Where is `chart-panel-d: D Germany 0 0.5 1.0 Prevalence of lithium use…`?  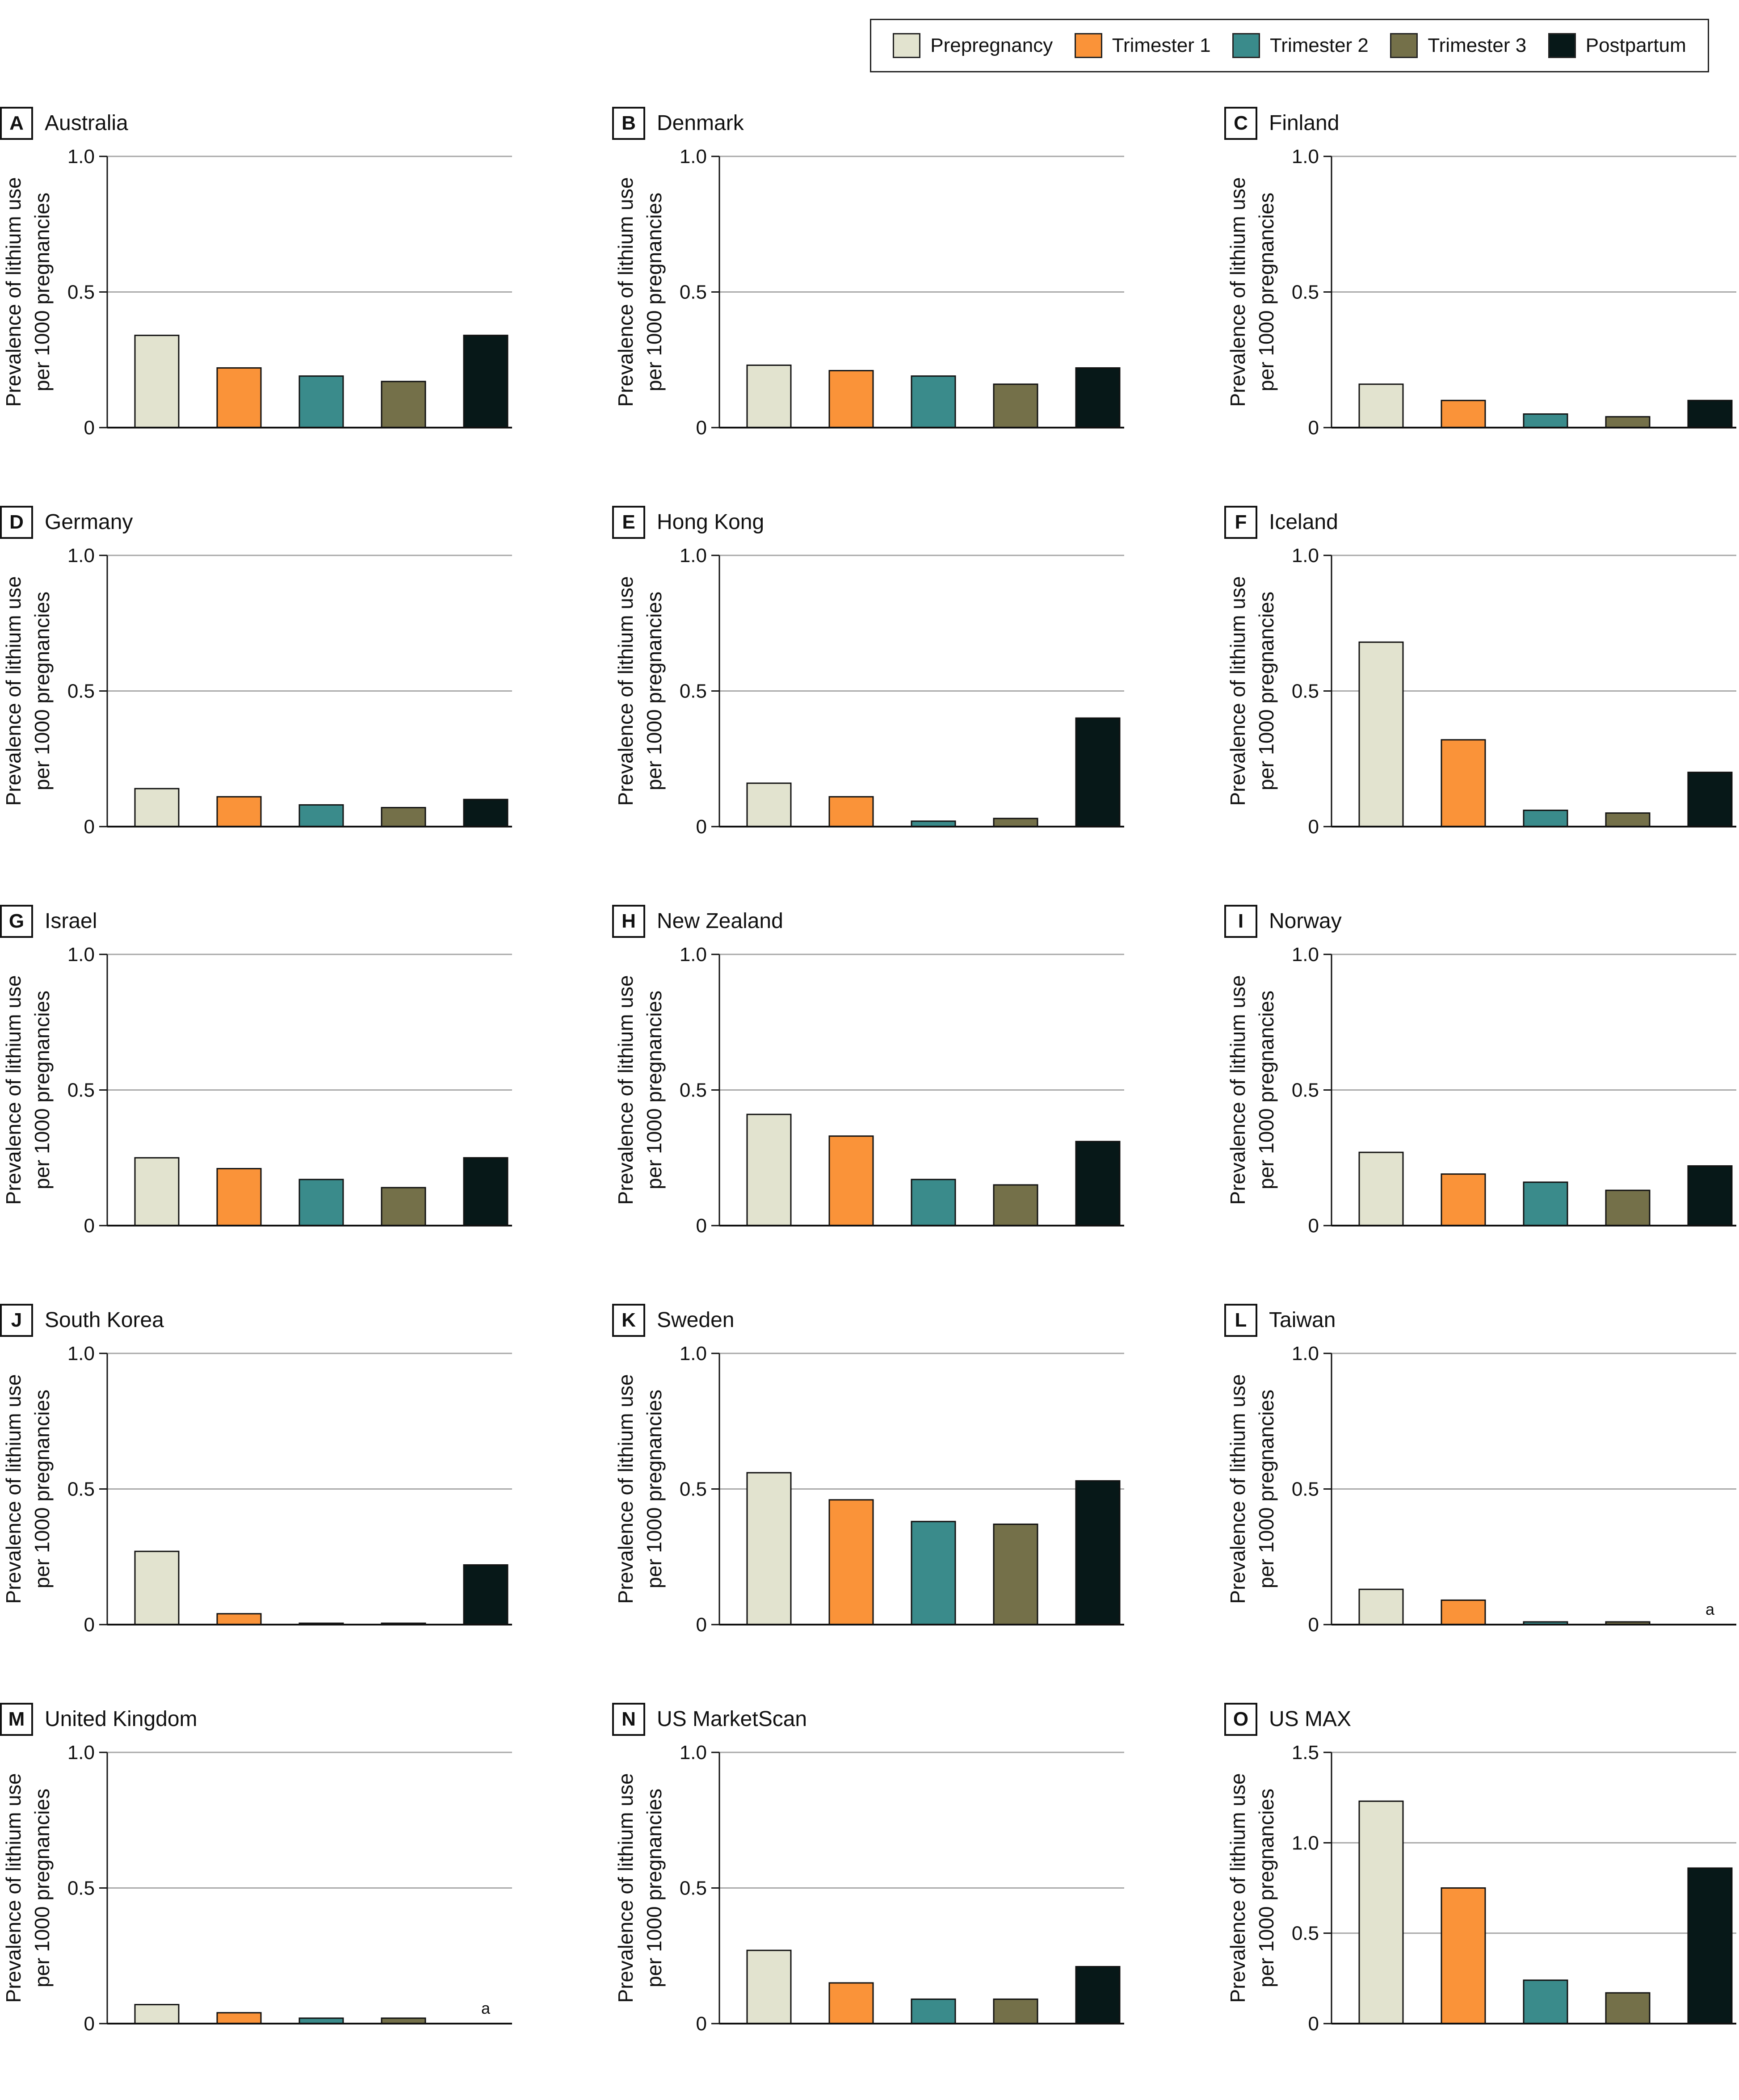
chart-panel-d: D Germany 0 0.5 1.0 Prevalence of lithium use… is located at coordinates (256, 672).